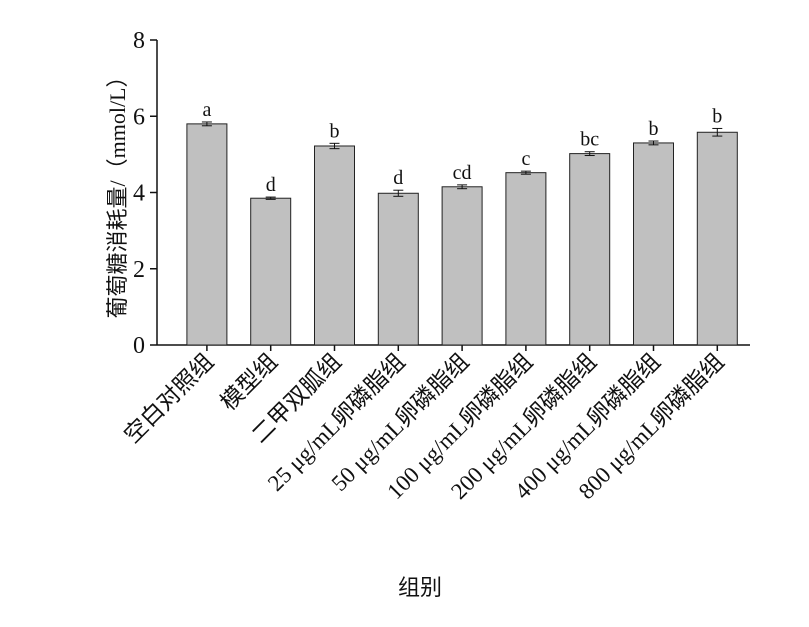  I want to click on x-axis-title: 组别, so click(420, 587).